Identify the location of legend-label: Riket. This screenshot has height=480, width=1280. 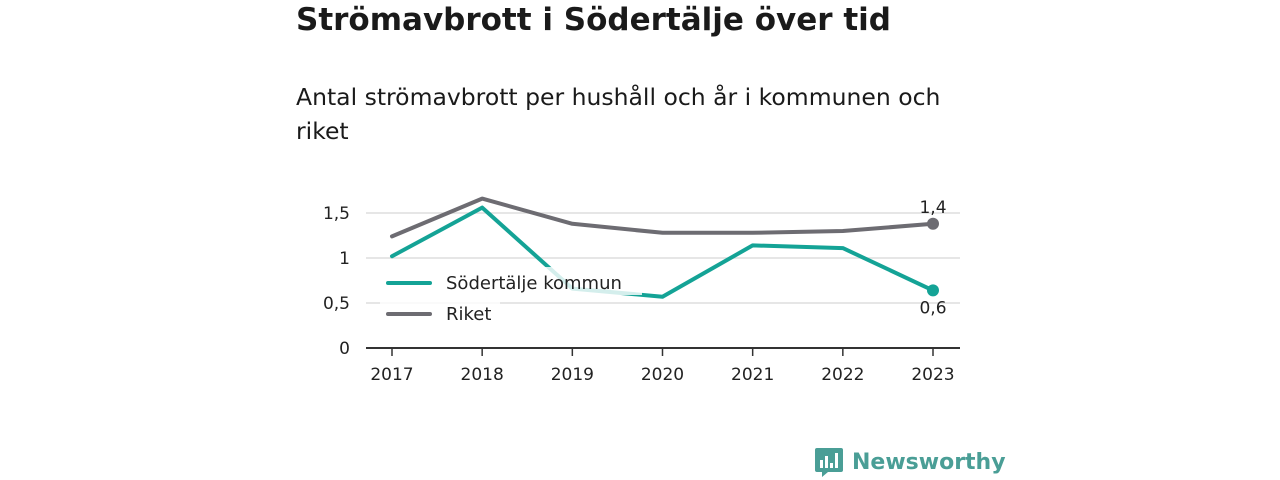
(468, 314).